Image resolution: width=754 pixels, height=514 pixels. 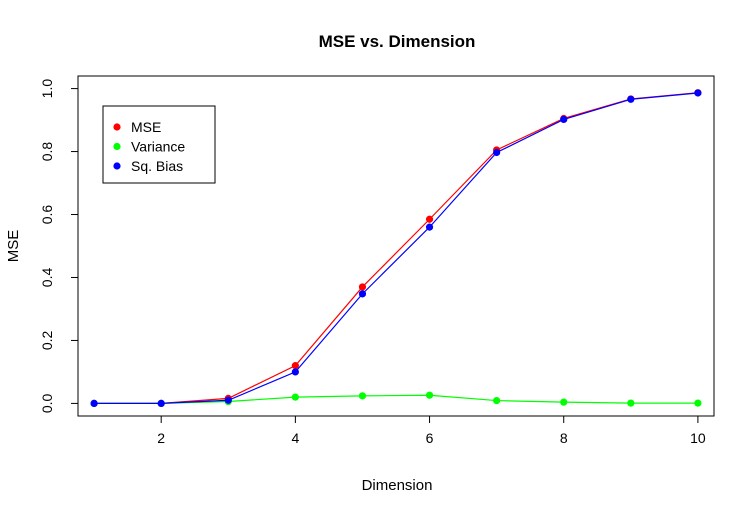 What do you see at coordinates (698, 438) in the screenshot?
I see `x-tick-label: 10` at bounding box center [698, 438].